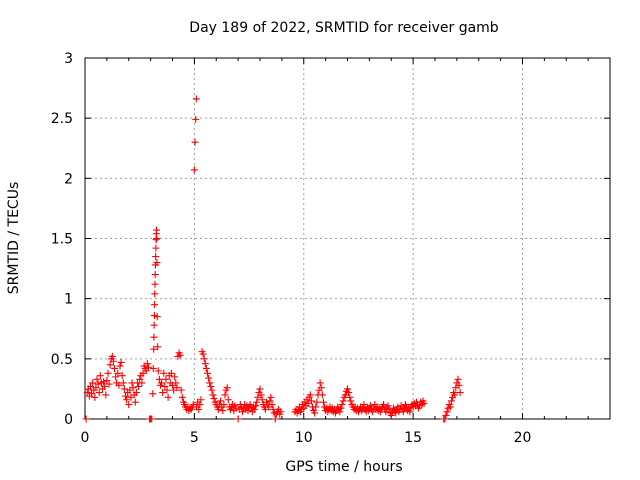 This screenshot has width=640, height=480. What do you see at coordinates (68, 420) in the screenshot?
I see `y-tick-label: 0` at bounding box center [68, 420].